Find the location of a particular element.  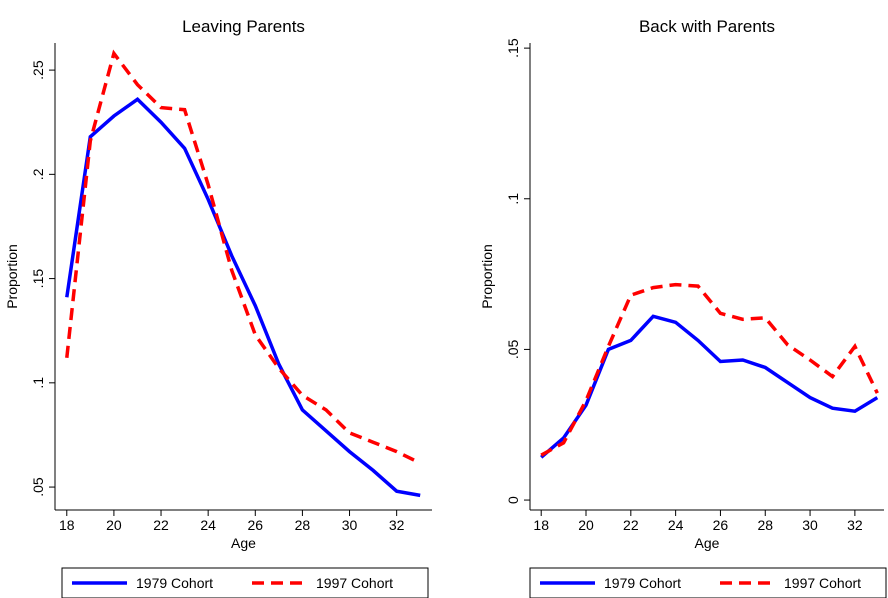

y-tick-label: .2 is located at coordinates (38, 174).